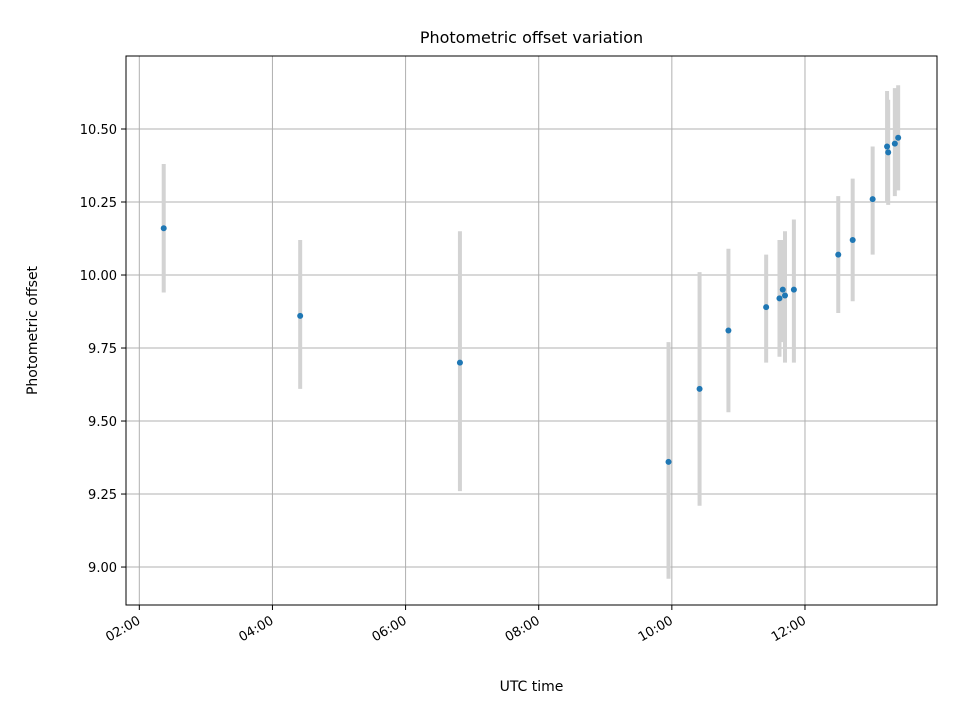 The height and width of the screenshot is (720, 960). What do you see at coordinates (102, 422) in the screenshot?
I see `y-tick-label: 9.50` at bounding box center [102, 422].